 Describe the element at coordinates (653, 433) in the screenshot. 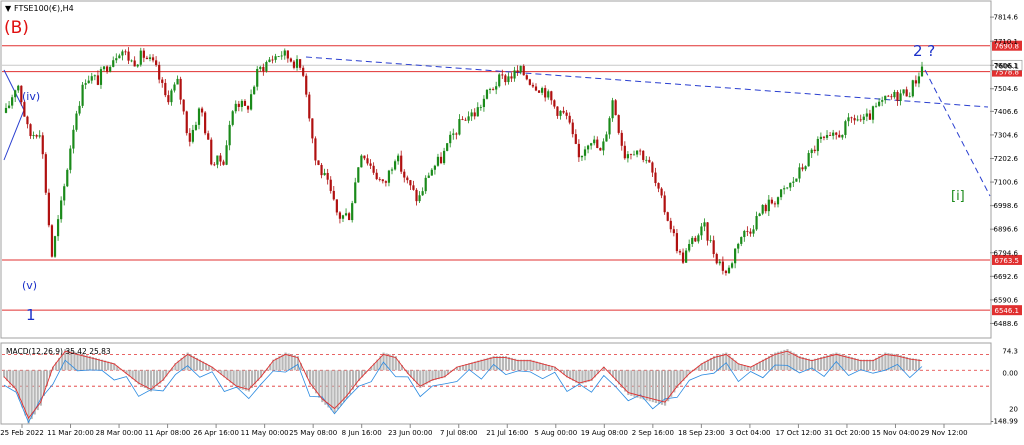

I see `time-tick-label: 2 Sep 16:00` at that location.